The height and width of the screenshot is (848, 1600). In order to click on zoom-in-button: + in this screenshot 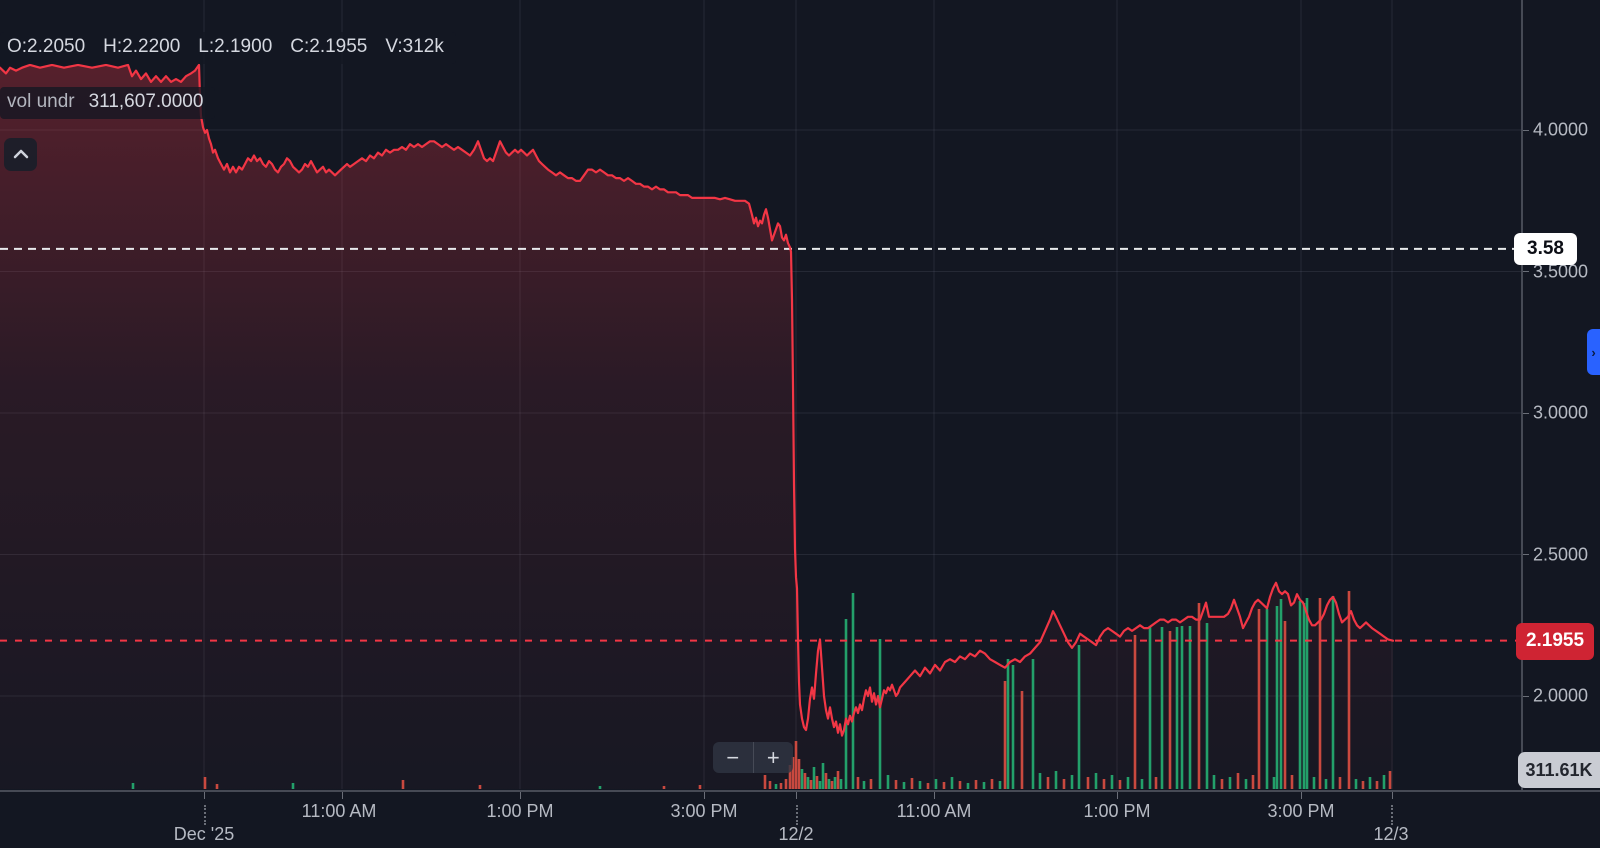, I will do `click(774, 757)`.